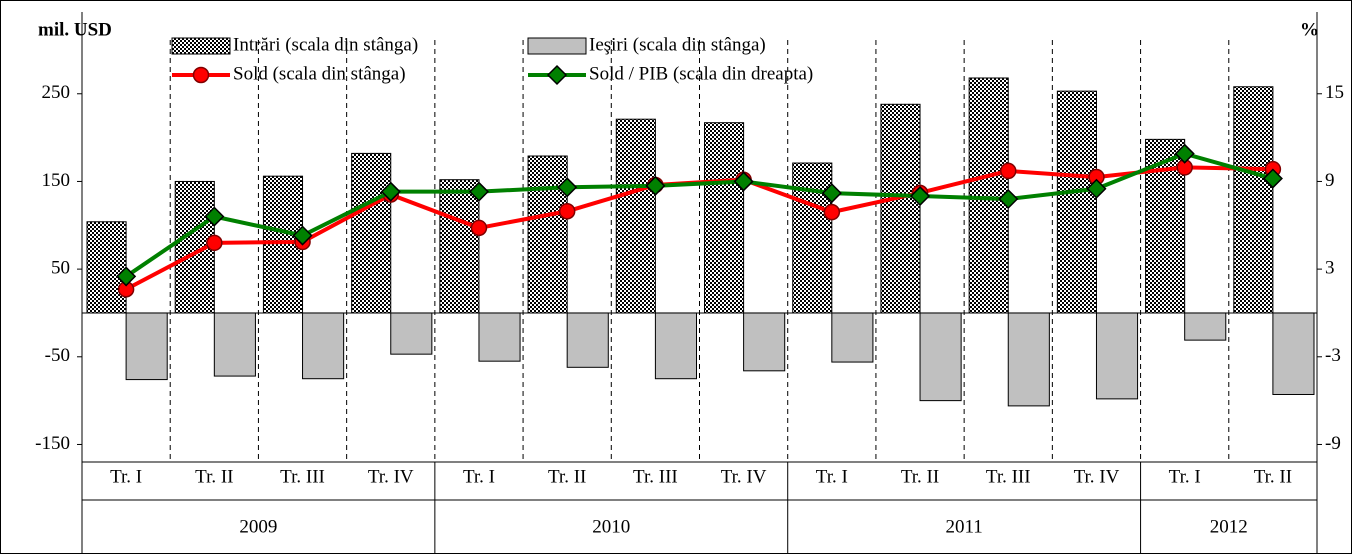 The width and height of the screenshot is (1352, 554). What do you see at coordinates (319, 73) in the screenshot?
I see `legend-label: Sold (scala din stânga)` at bounding box center [319, 73].